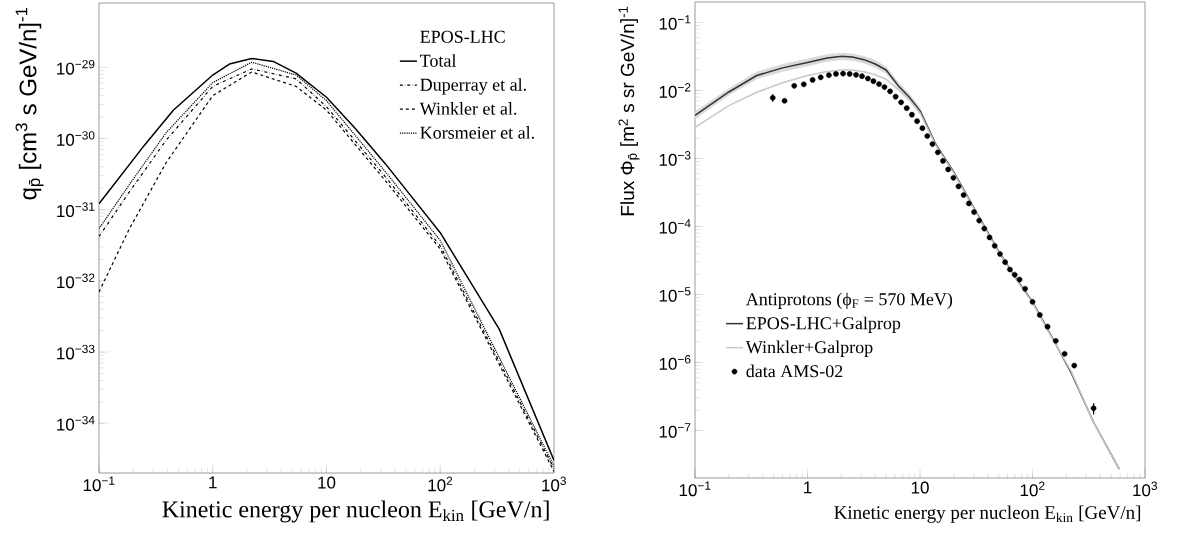 The image size is (1180, 549). What do you see at coordinates (438, 60) in the screenshot?
I see `legend-label: Total` at bounding box center [438, 60].